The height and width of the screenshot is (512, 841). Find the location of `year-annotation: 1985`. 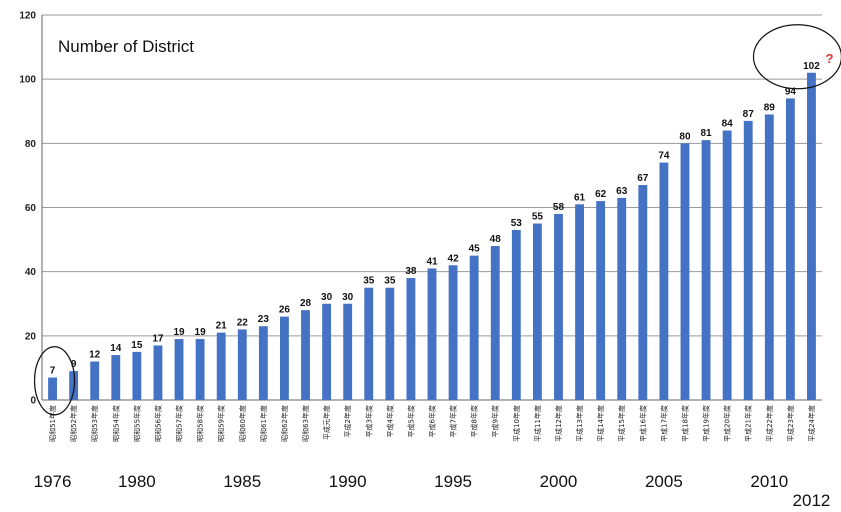

year-annotation: 1985 is located at coordinates (242, 481).